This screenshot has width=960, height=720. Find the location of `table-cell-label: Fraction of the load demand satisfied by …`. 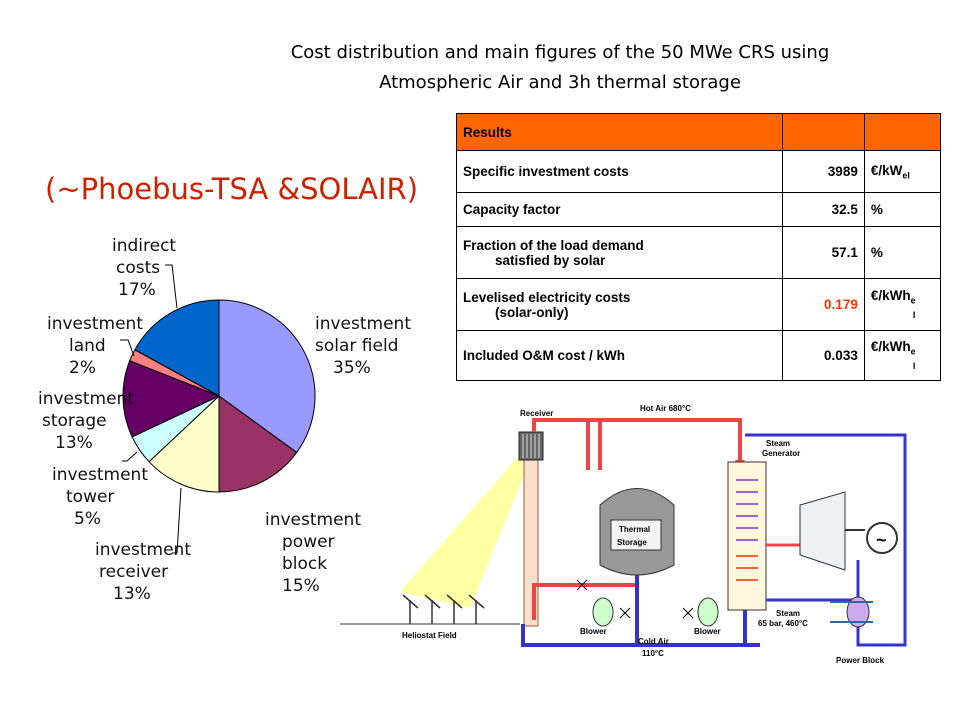

table-cell-label: Fraction of the load demand satisfied by … is located at coordinates (619, 252).